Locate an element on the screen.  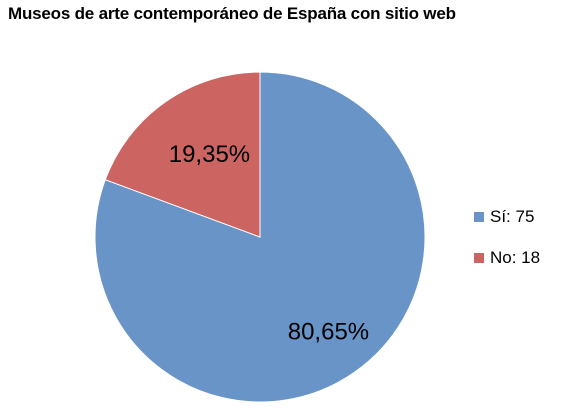
legend-item-si: Sí: 75 is located at coordinates (507, 217).